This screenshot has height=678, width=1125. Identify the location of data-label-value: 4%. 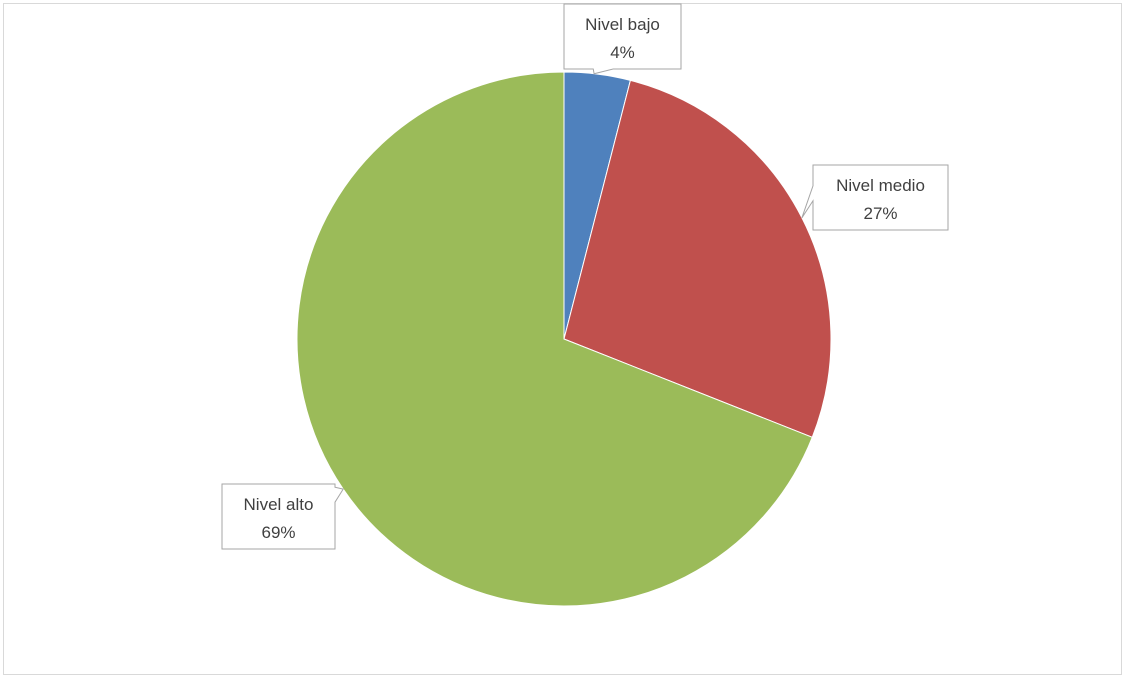
(622, 52).